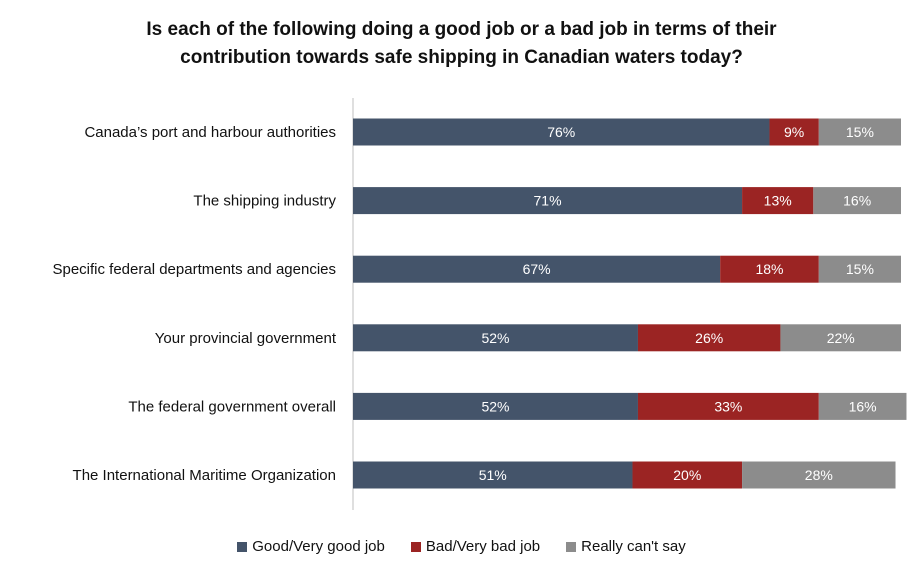  Describe the element at coordinates (246, 338) in the screenshot. I see `category-label: Your provincial government` at that location.